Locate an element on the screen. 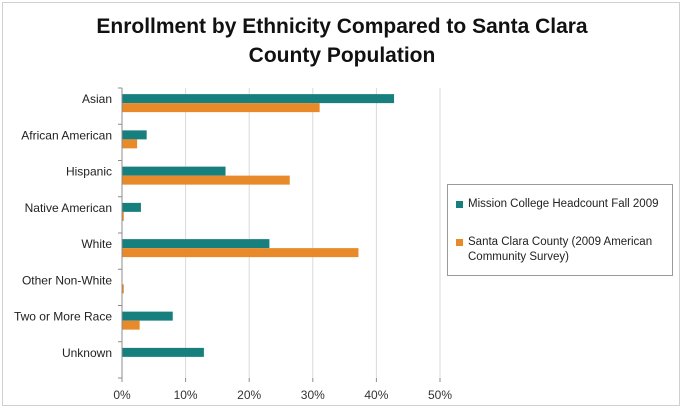  category-label-6: Two or More Race is located at coordinates (63, 317).